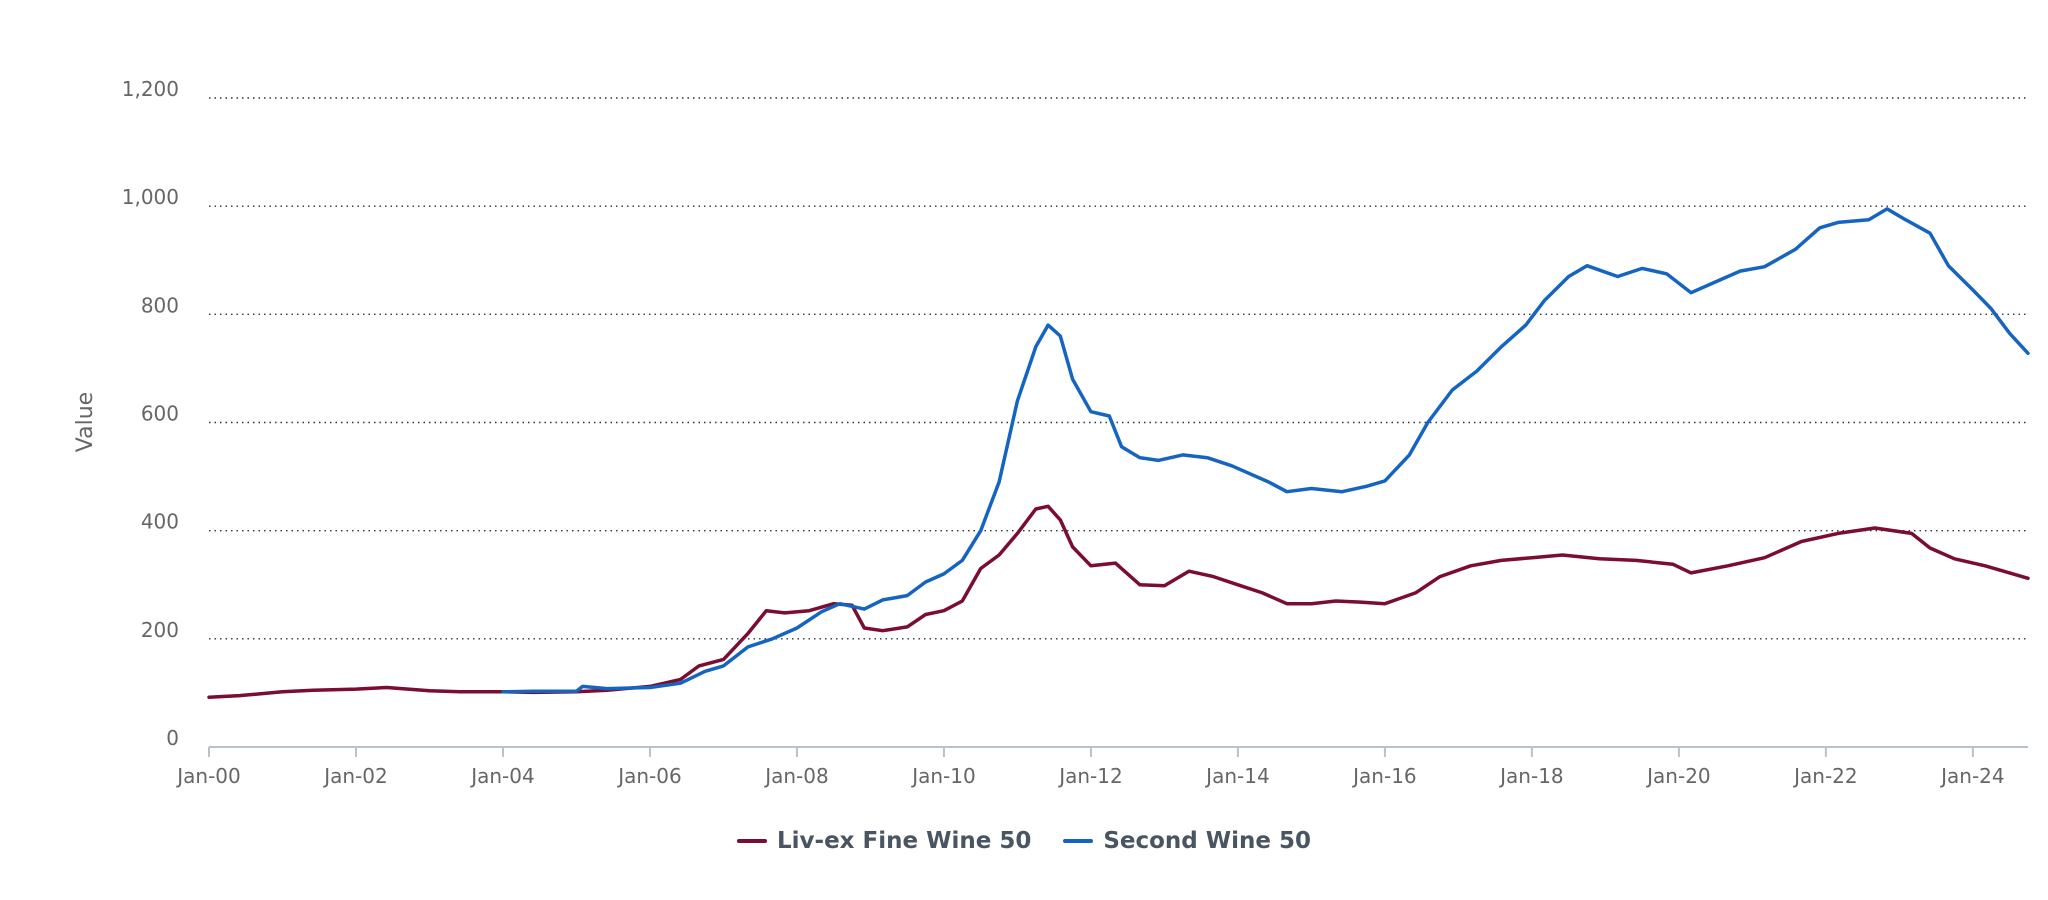  What do you see at coordinates (904, 841) in the screenshot?
I see `legend-label: Liv-ex Fine Wine 50` at bounding box center [904, 841].